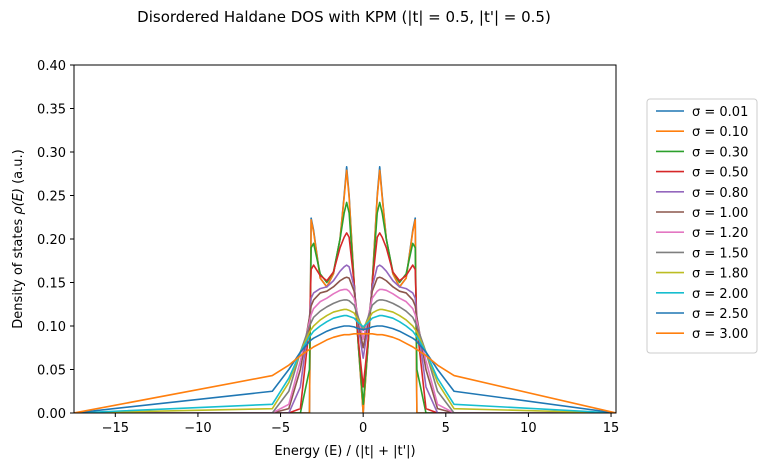 Image resolution: width=763 pixels, height=467 pixels. I want to click on y-tick-label: 0.30, so click(51, 153).